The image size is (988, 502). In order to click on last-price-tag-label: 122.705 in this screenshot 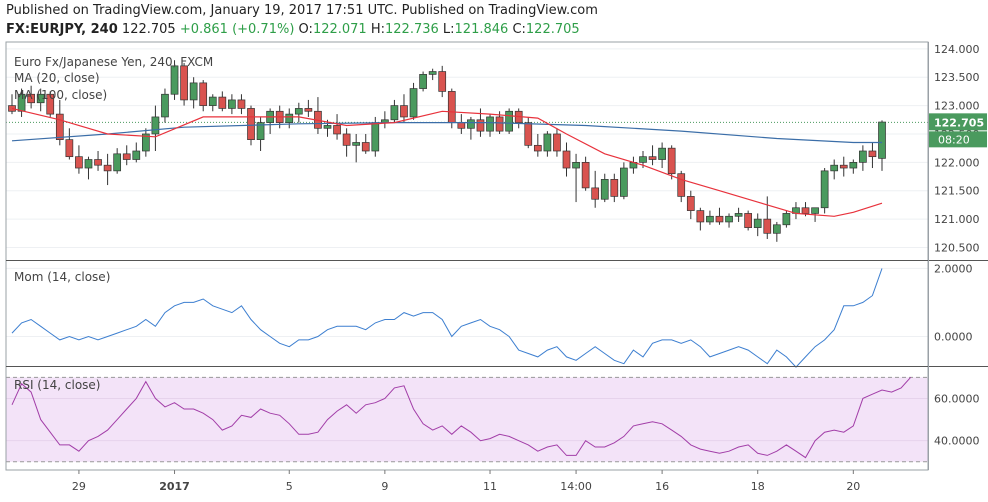, I will do `click(959, 122)`.